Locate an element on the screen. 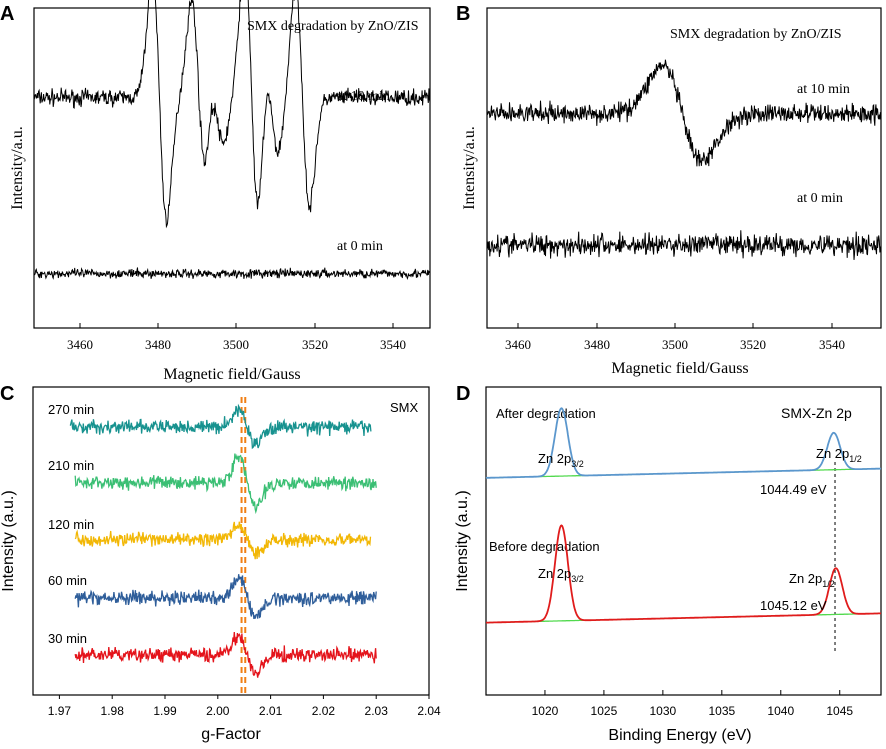 This screenshot has width=886, height=749. panel-a-title: SMX degradation by ZnO/ZIS is located at coordinates (332, 26).